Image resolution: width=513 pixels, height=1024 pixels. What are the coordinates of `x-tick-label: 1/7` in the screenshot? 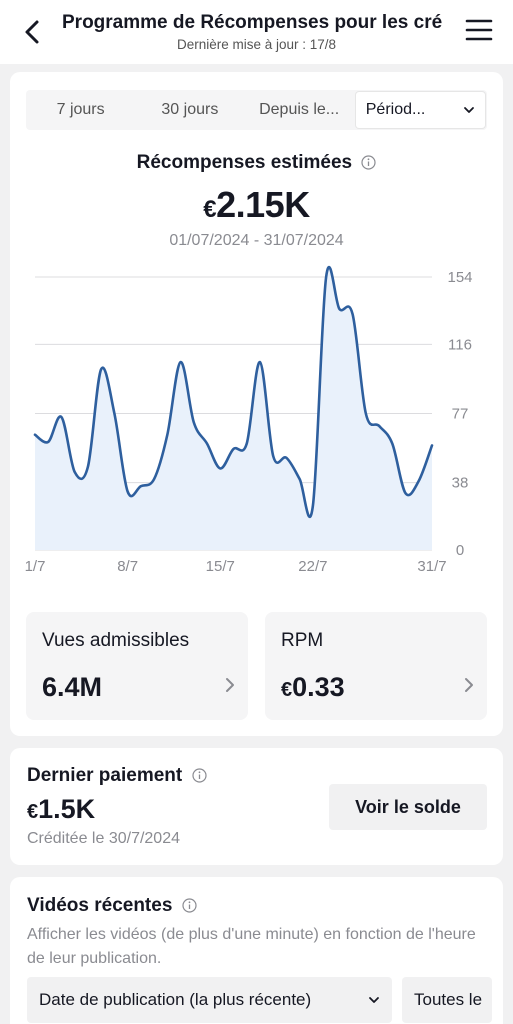 It's located at (35, 566).